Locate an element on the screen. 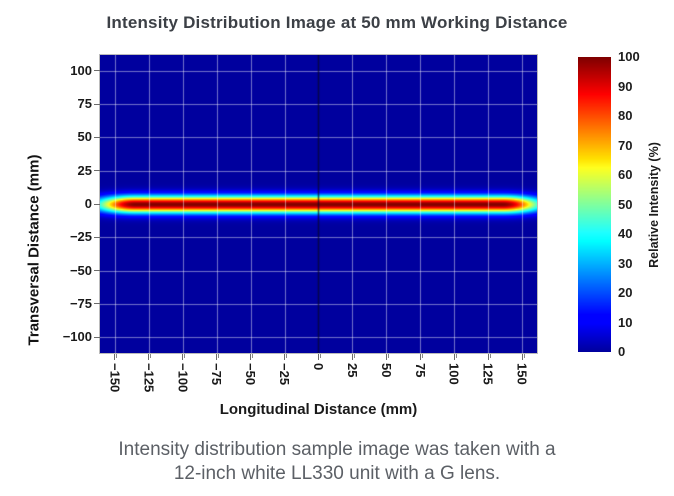 This screenshot has height=496, width=674. colorbar-tick-label: 90 is located at coordinates (625, 86).